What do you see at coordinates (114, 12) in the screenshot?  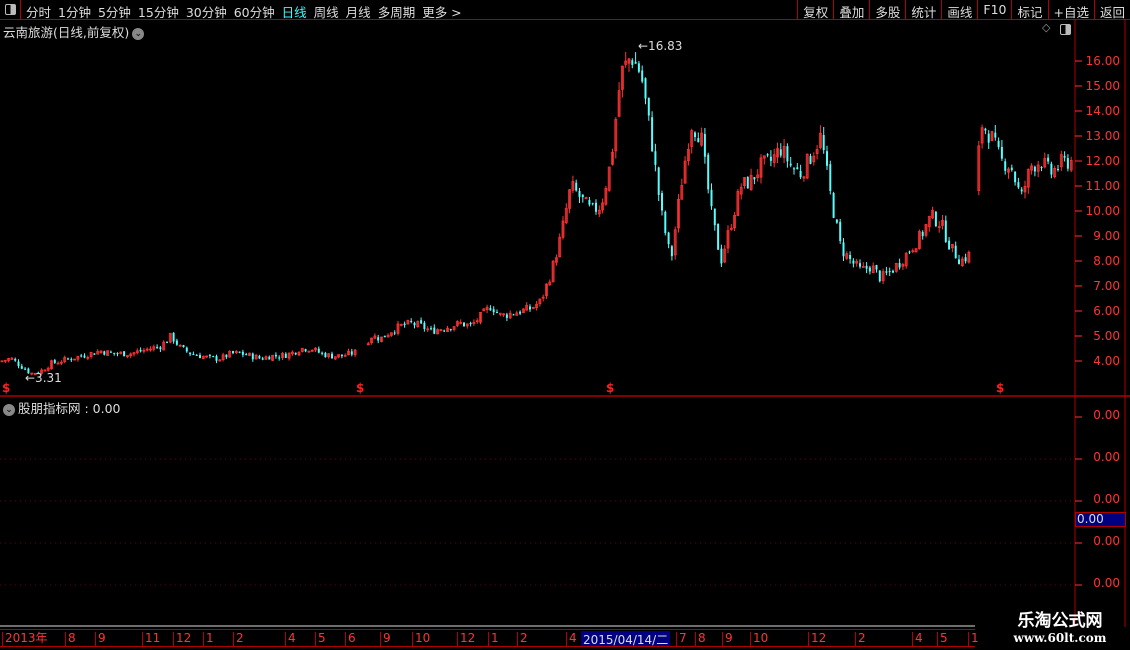 I see `period-tab-2: 5分钟` at bounding box center [114, 12].